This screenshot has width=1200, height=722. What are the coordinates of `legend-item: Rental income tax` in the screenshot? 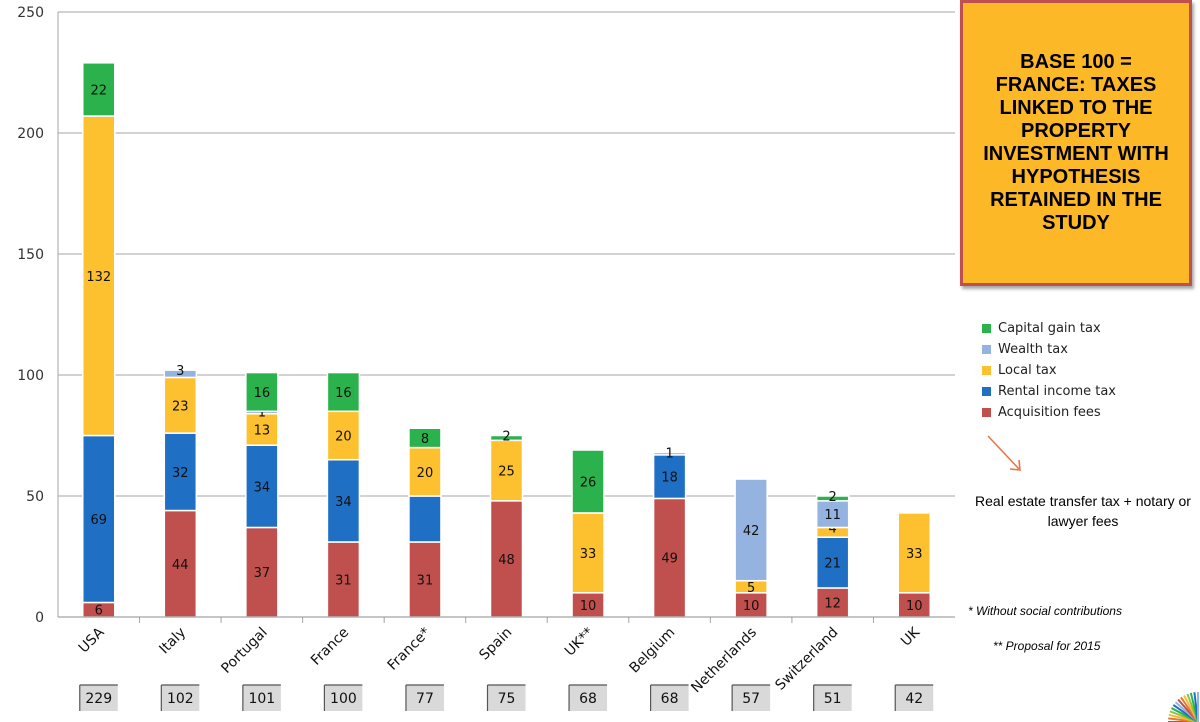 It's located at (1049, 391).